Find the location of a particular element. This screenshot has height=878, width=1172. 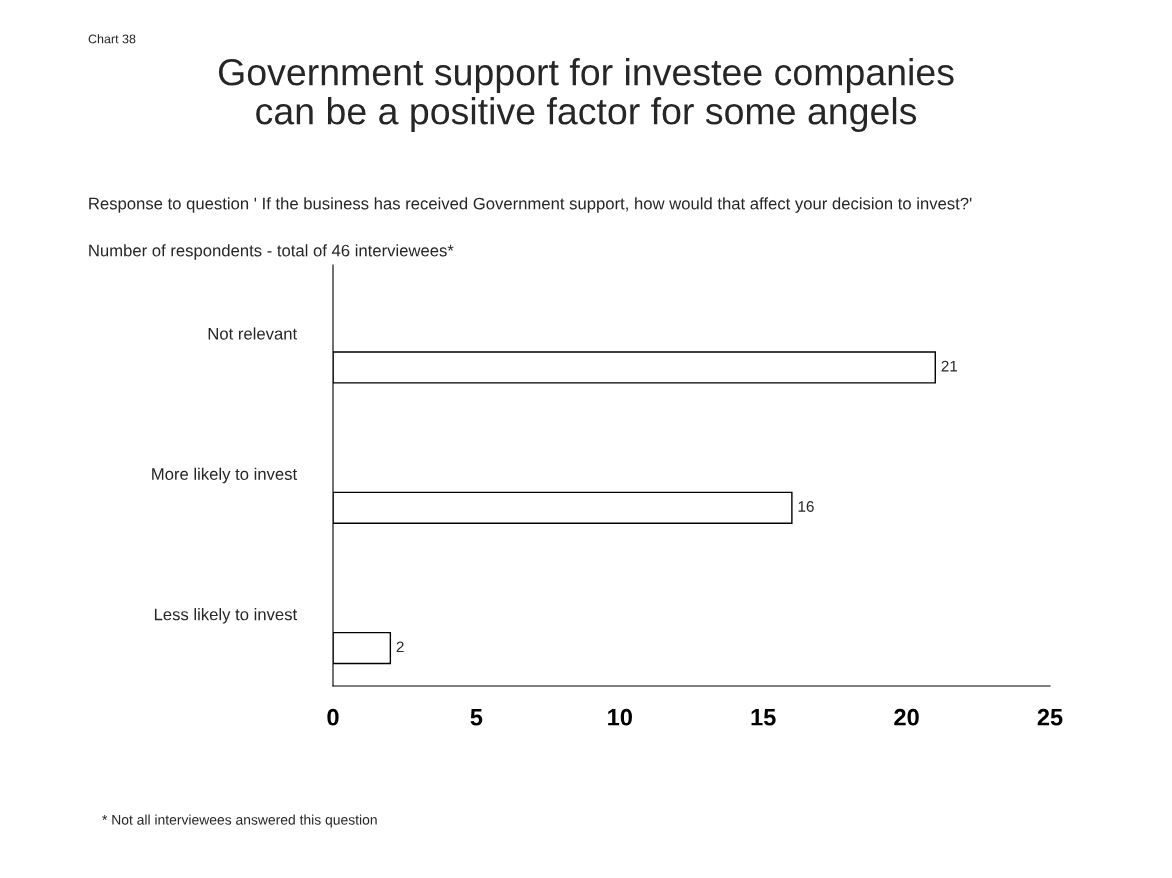

text: * Not all interviewees answered this question is located at coordinates (239, 821).